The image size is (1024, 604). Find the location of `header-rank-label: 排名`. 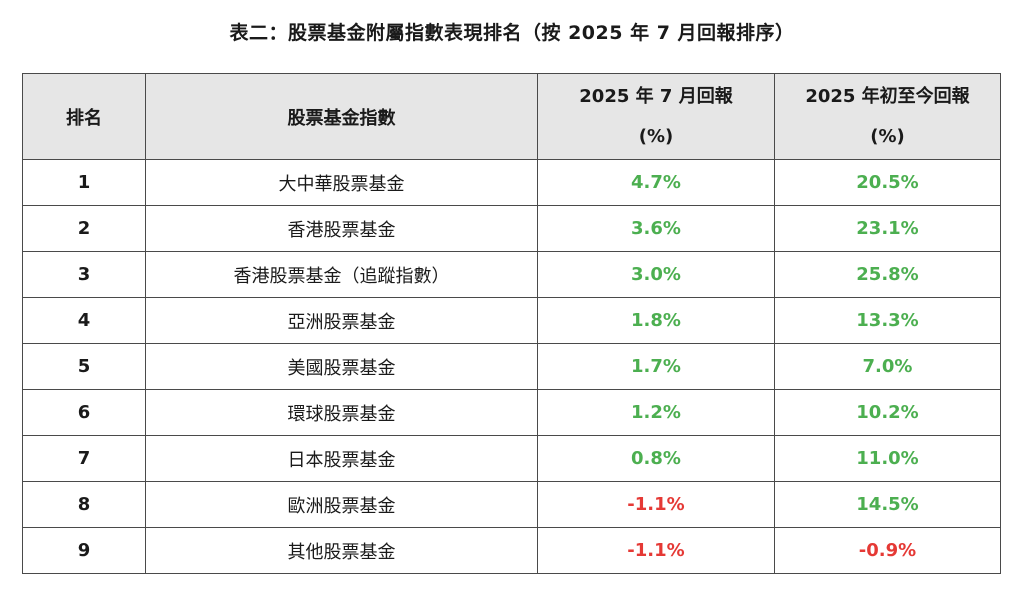

header-rank-label: 排名 is located at coordinates (84, 118).